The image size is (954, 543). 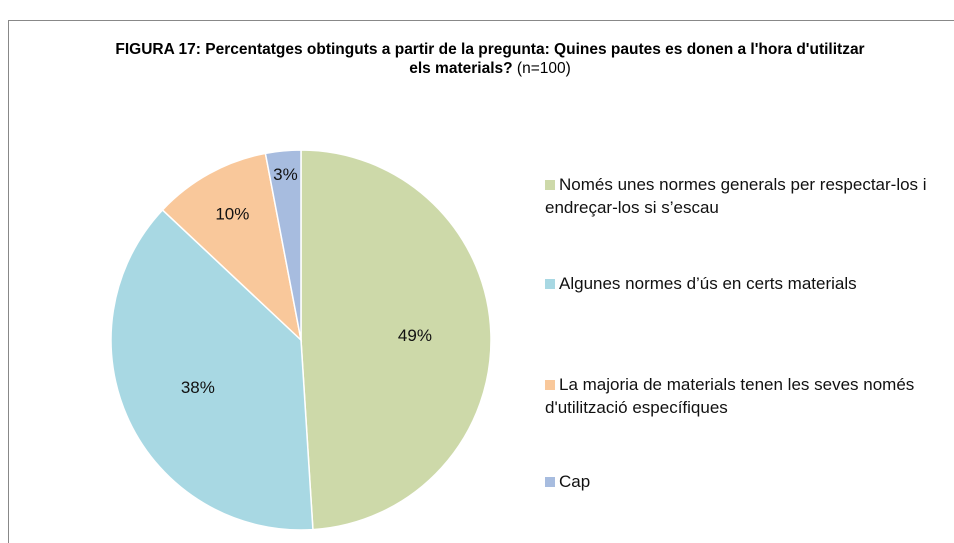 I want to click on legend-entry: Algunes normes d’ús en certs materials, so click(x=745, y=283).